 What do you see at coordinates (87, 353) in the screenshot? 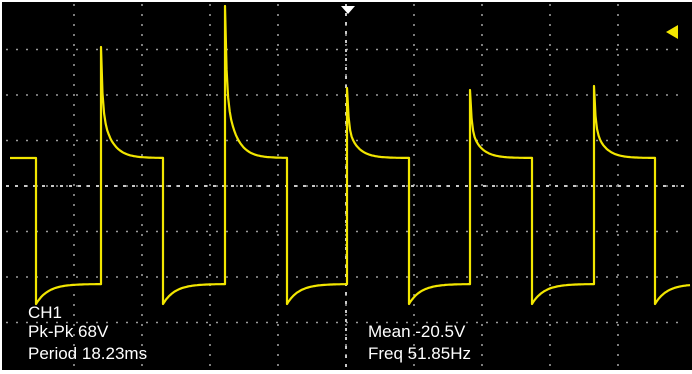
I see `period-readout: Period 18.23ms` at bounding box center [87, 353].